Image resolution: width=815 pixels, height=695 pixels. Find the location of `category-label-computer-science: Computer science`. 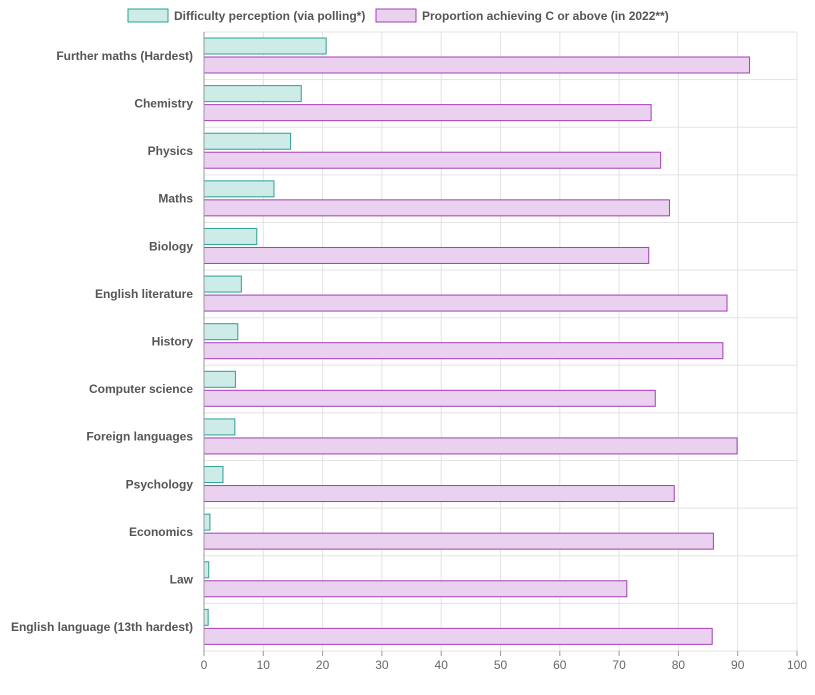

category-label-computer-science: Computer science is located at coordinates (141, 389).